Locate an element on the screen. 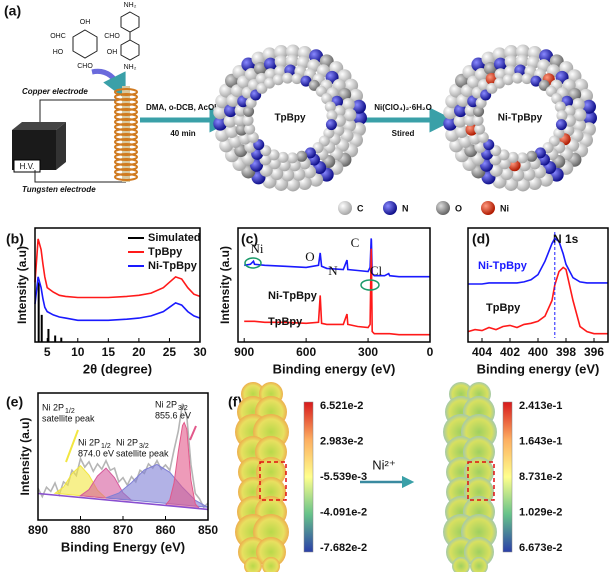 This screenshot has height=572, width=614. highlight is located at coordinates (370, 285).